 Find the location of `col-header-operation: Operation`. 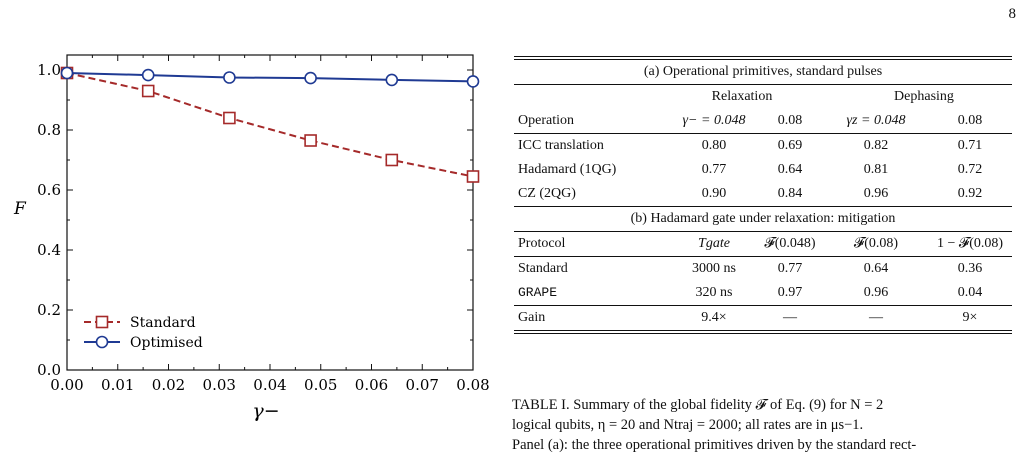

col-header-operation: Operation is located at coordinates (546, 120).